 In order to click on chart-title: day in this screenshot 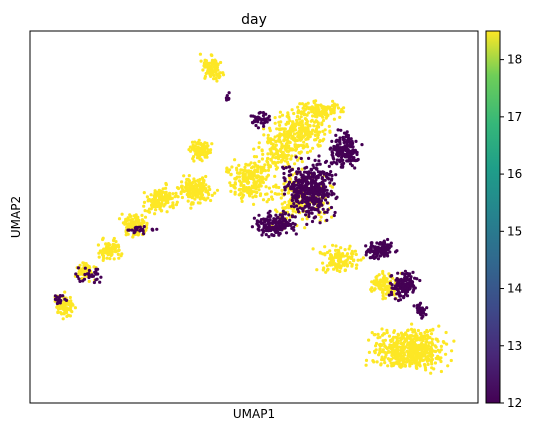, I will do `click(254, 20)`.